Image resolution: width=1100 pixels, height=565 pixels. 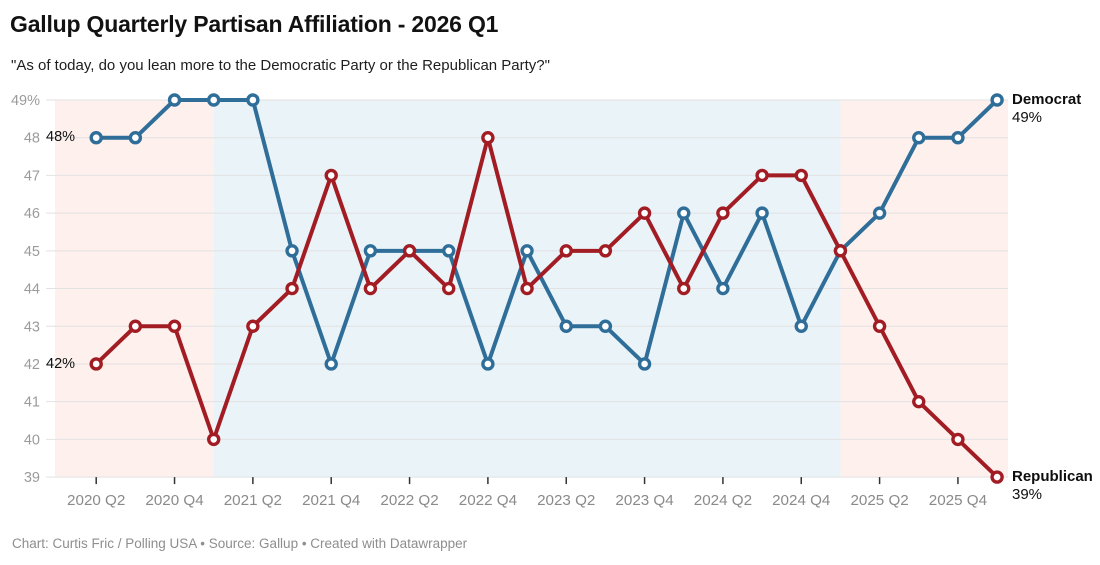 What do you see at coordinates (1047, 99) in the screenshot?
I see `democrat-series-name: Democrat` at bounding box center [1047, 99].